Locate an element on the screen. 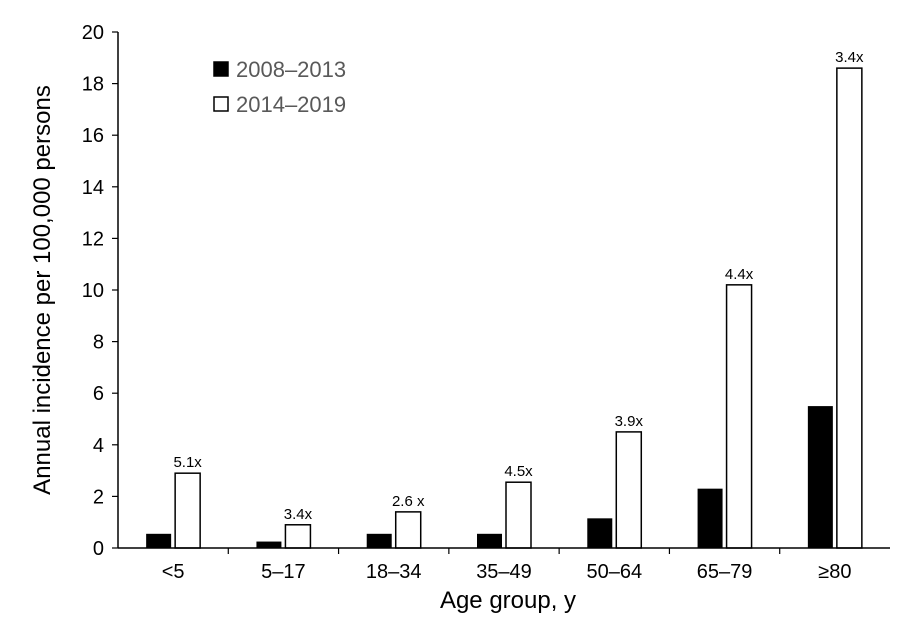 This screenshot has height=620, width=900. x-axis-category-labels: <5 5–17 18–34 35–49 50–64 65–79 ≥80 is located at coordinates (506, 565).